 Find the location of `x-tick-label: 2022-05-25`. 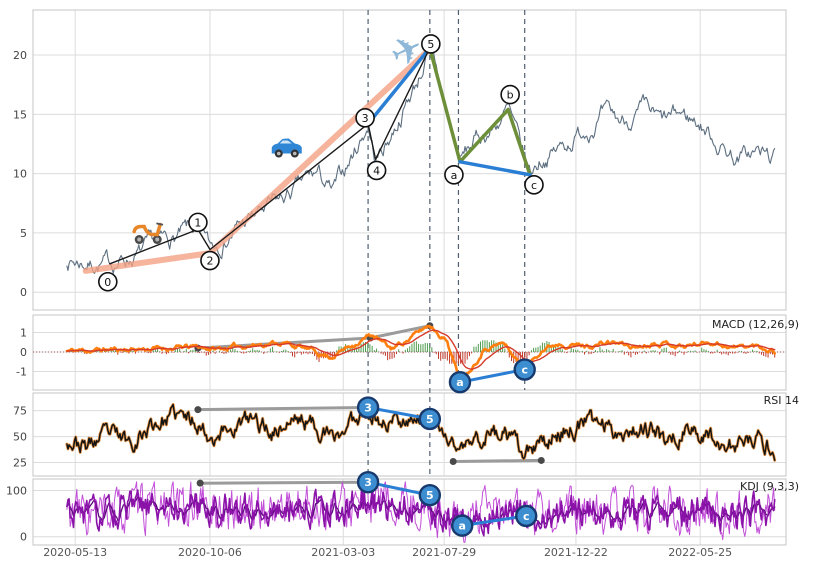

x-tick-label: 2022-05-25 is located at coordinates (700, 552).